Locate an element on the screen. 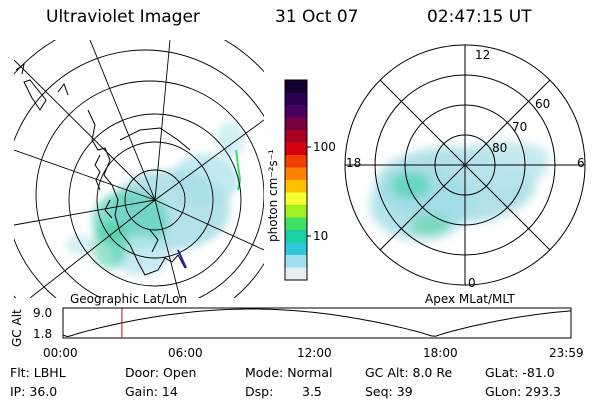 This screenshot has height=400, width=600. alt-xtick-18: 18:00 is located at coordinates (440, 353).